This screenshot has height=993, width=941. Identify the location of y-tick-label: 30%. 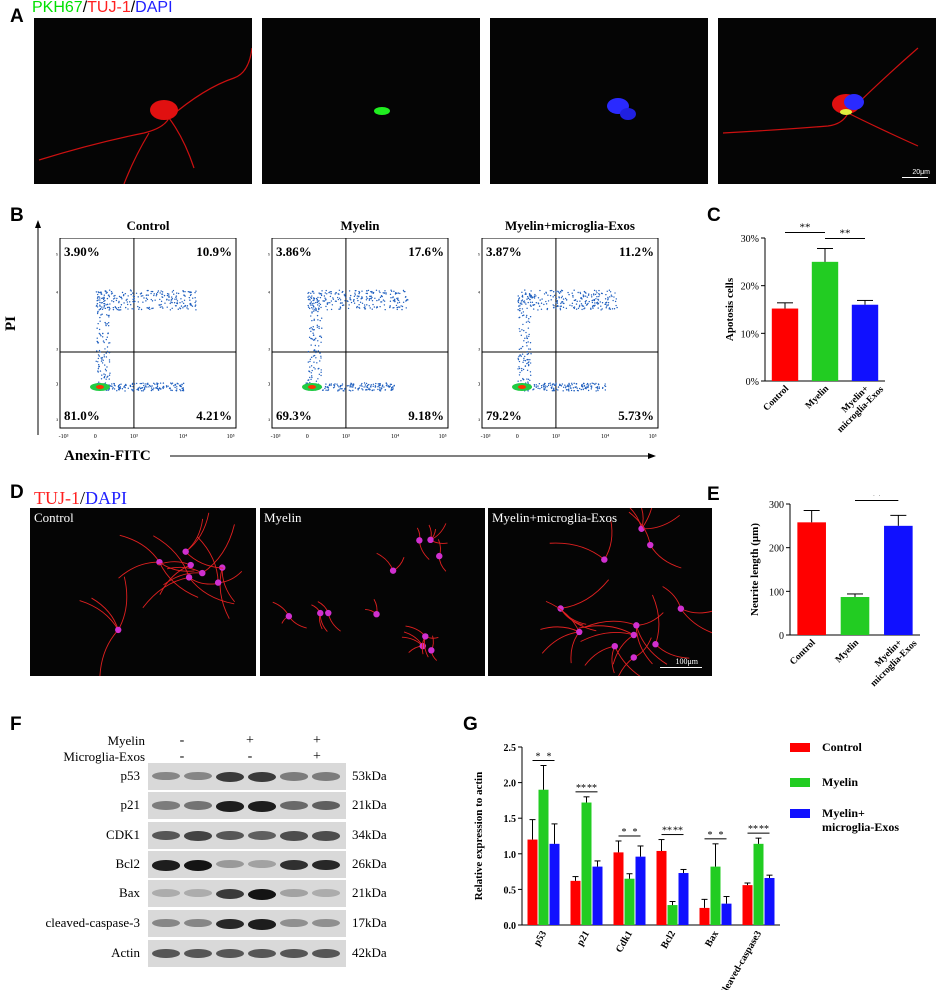
(750, 239).